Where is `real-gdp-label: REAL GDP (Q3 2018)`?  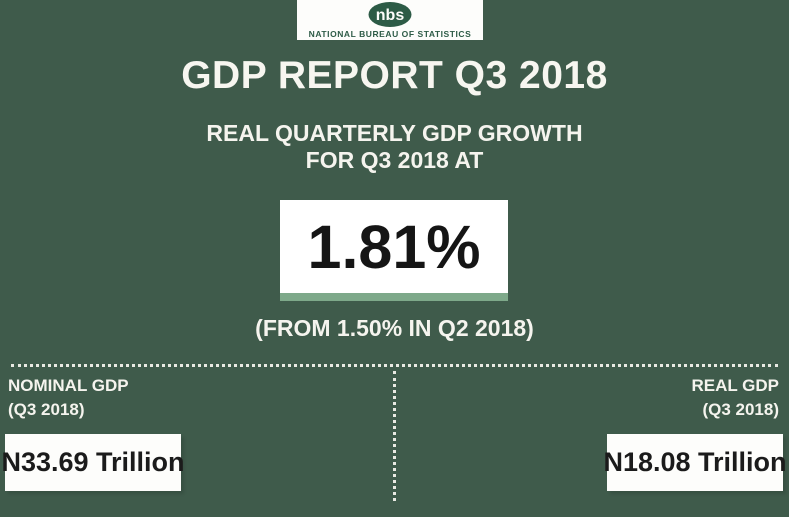
real-gdp-label: REAL GDP (Q3 2018) is located at coordinates (735, 398).